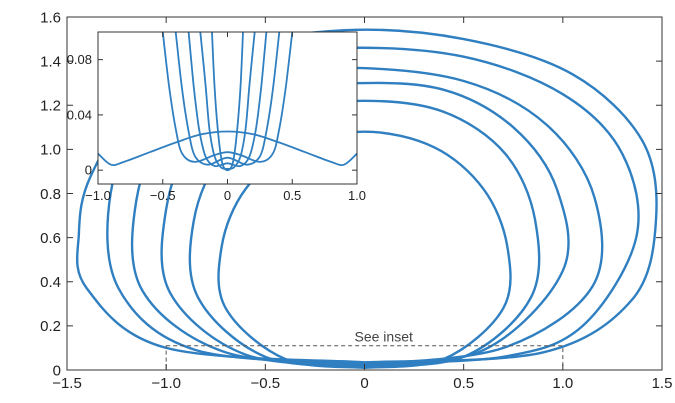 The width and height of the screenshot is (675, 403). I want to click on main-x-tick-label: 0.5, so click(463, 383).